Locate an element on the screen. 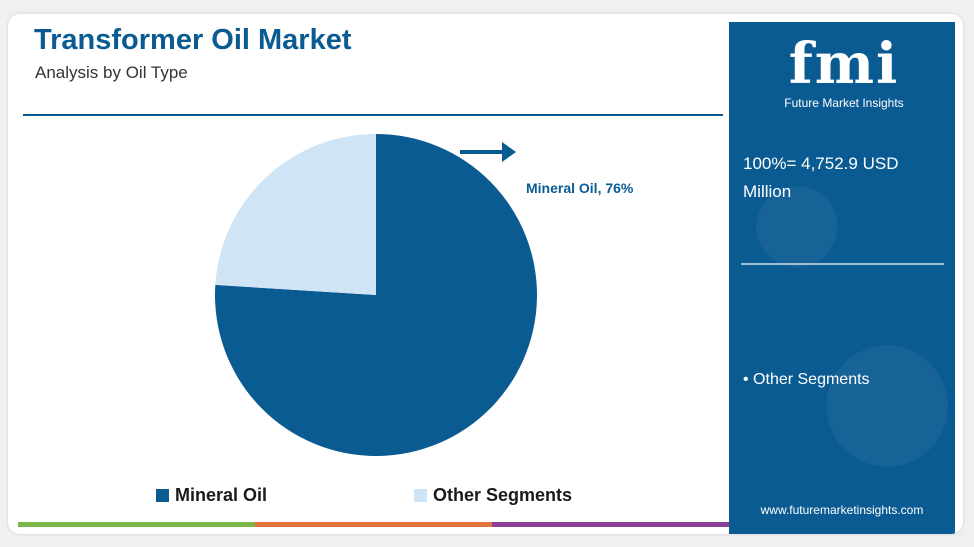  page-title: Transformer Oil Market is located at coordinates (193, 40).